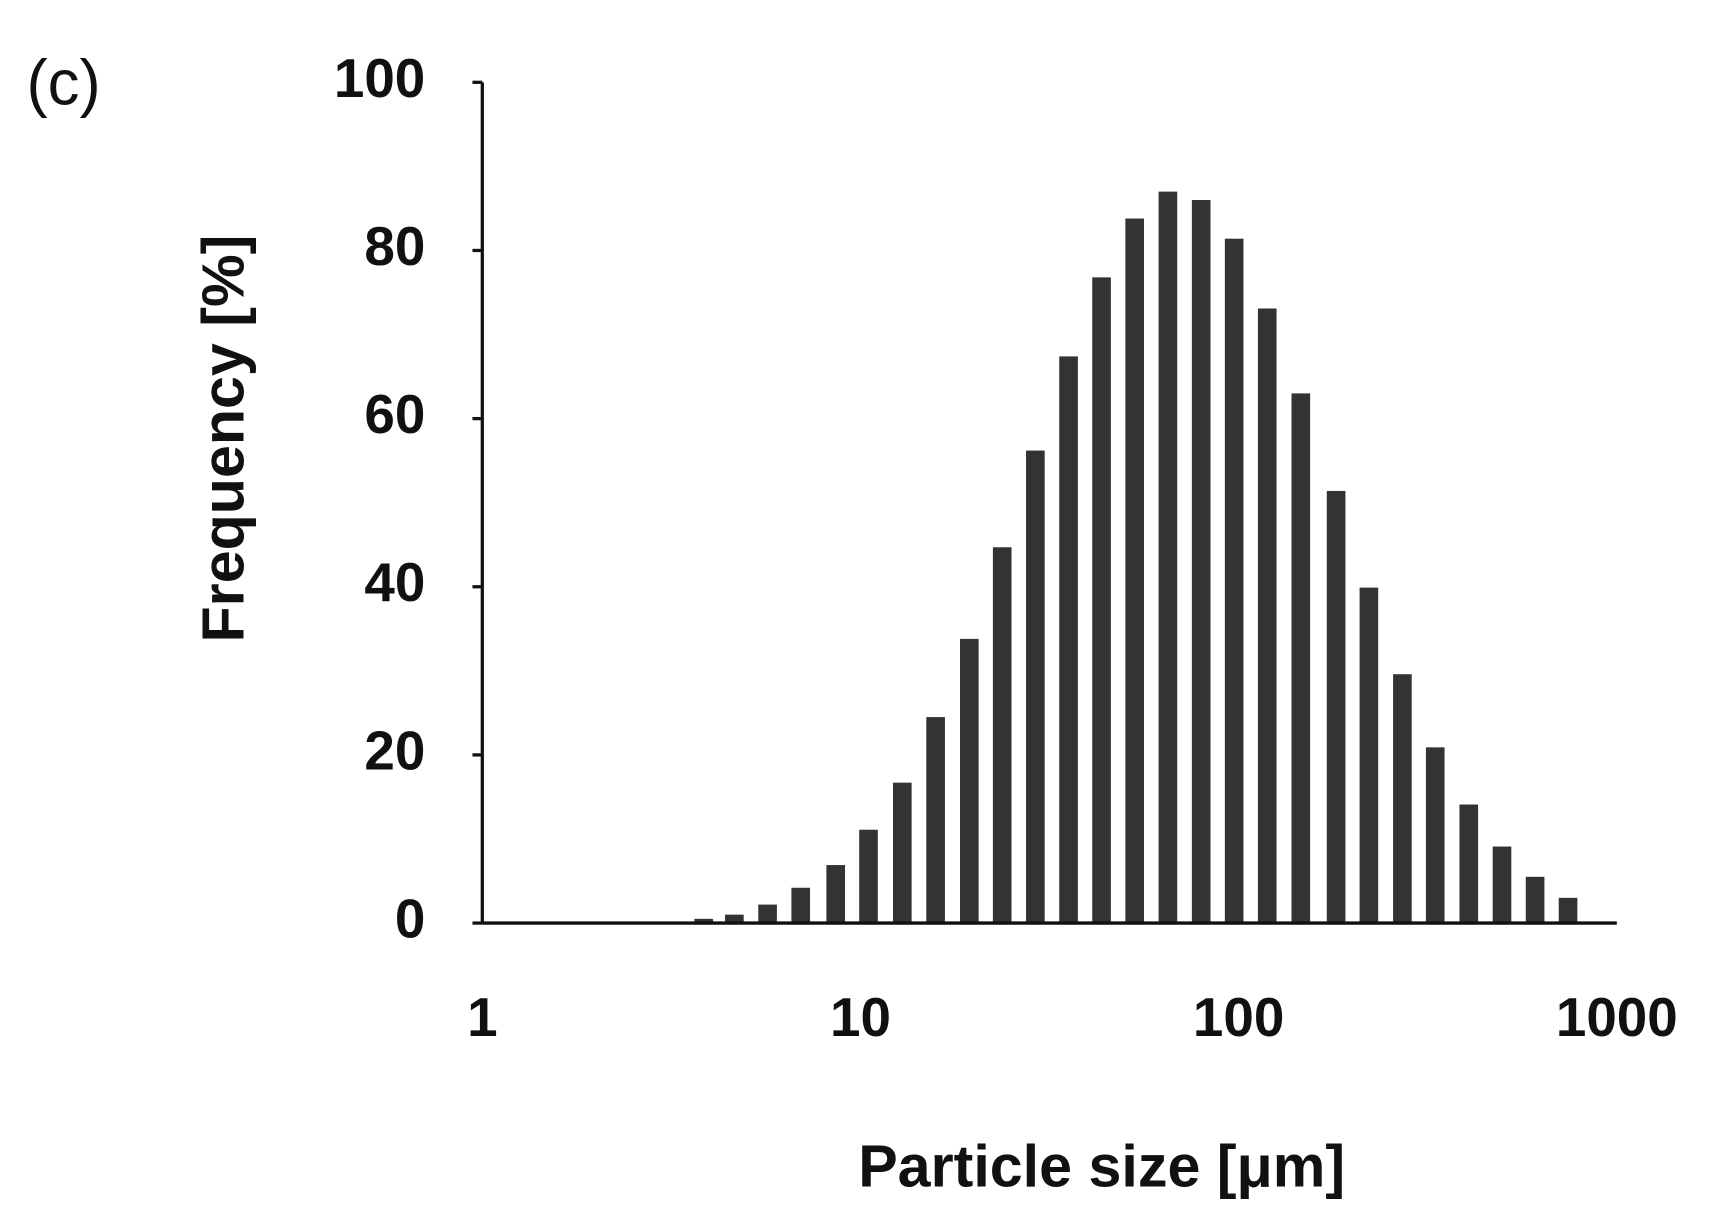  What do you see at coordinates (410, 919) in the screenshot?
I see `y-tick-label: 0` at bounding box center [410, 919].